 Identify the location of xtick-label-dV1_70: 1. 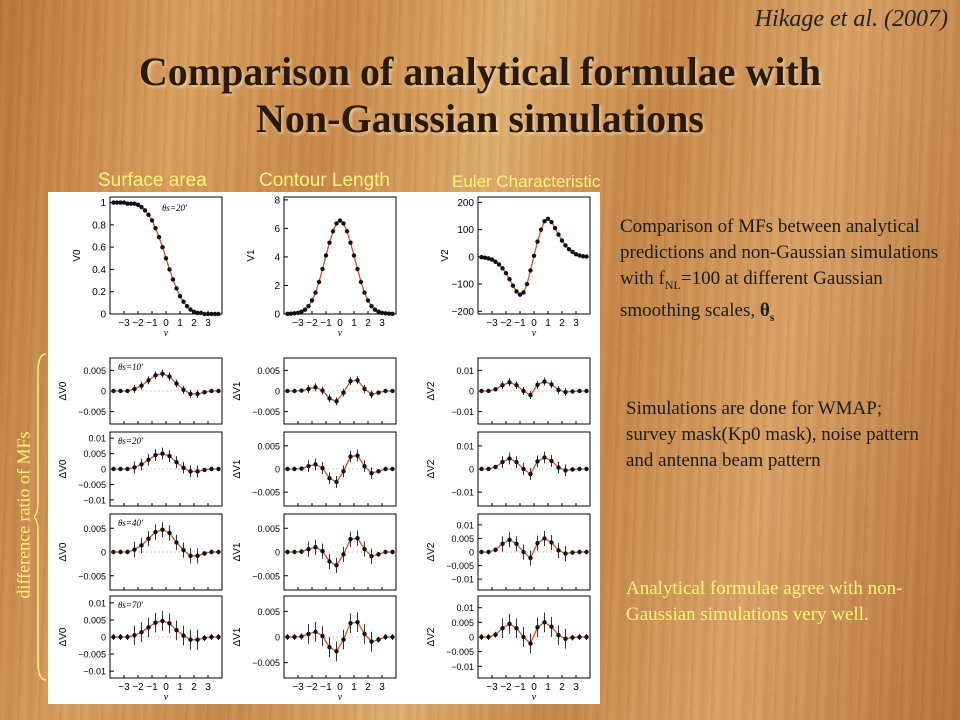
(354, 687).